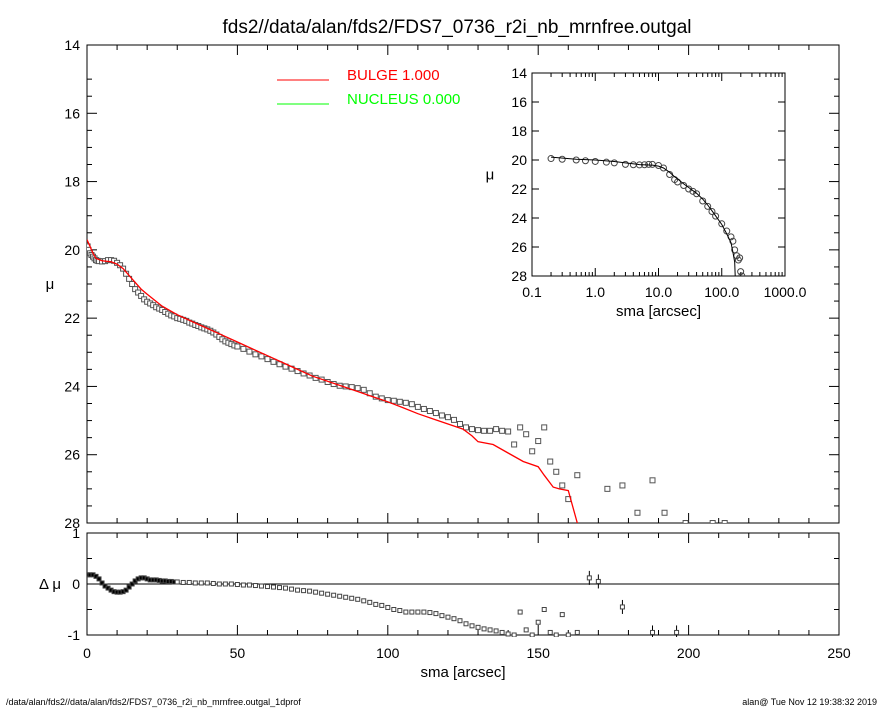 The width and height of the screenshot is (885, 708). Describe the element at coordinates (72, 455) in the screenshot. I see `main-ytick-label: 26` at that location.